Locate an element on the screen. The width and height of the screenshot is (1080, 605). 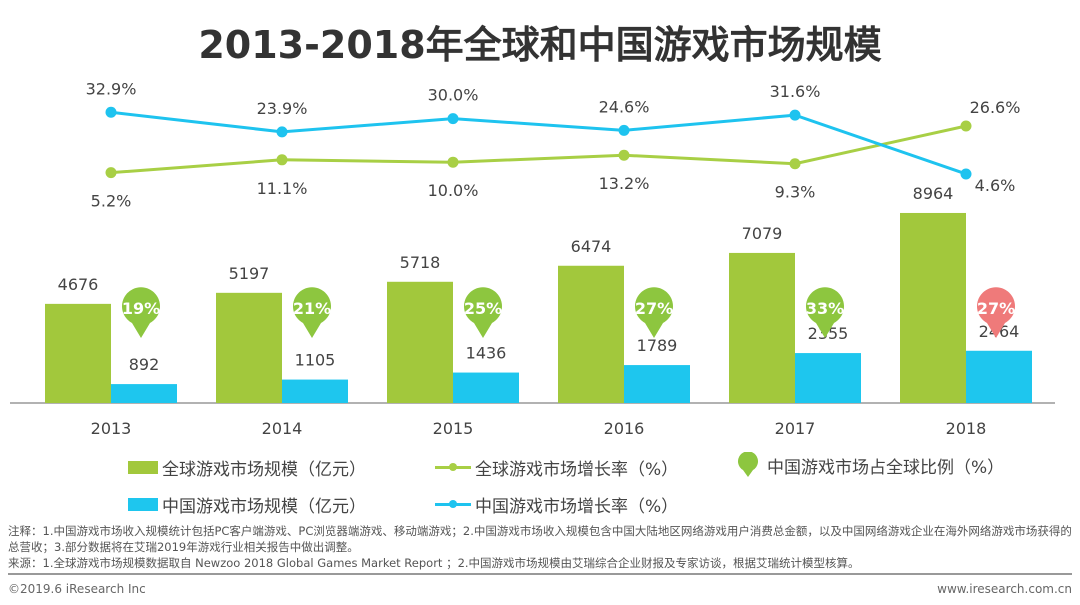
x-tick-label: 2014 is located at coordinates (282, 428).